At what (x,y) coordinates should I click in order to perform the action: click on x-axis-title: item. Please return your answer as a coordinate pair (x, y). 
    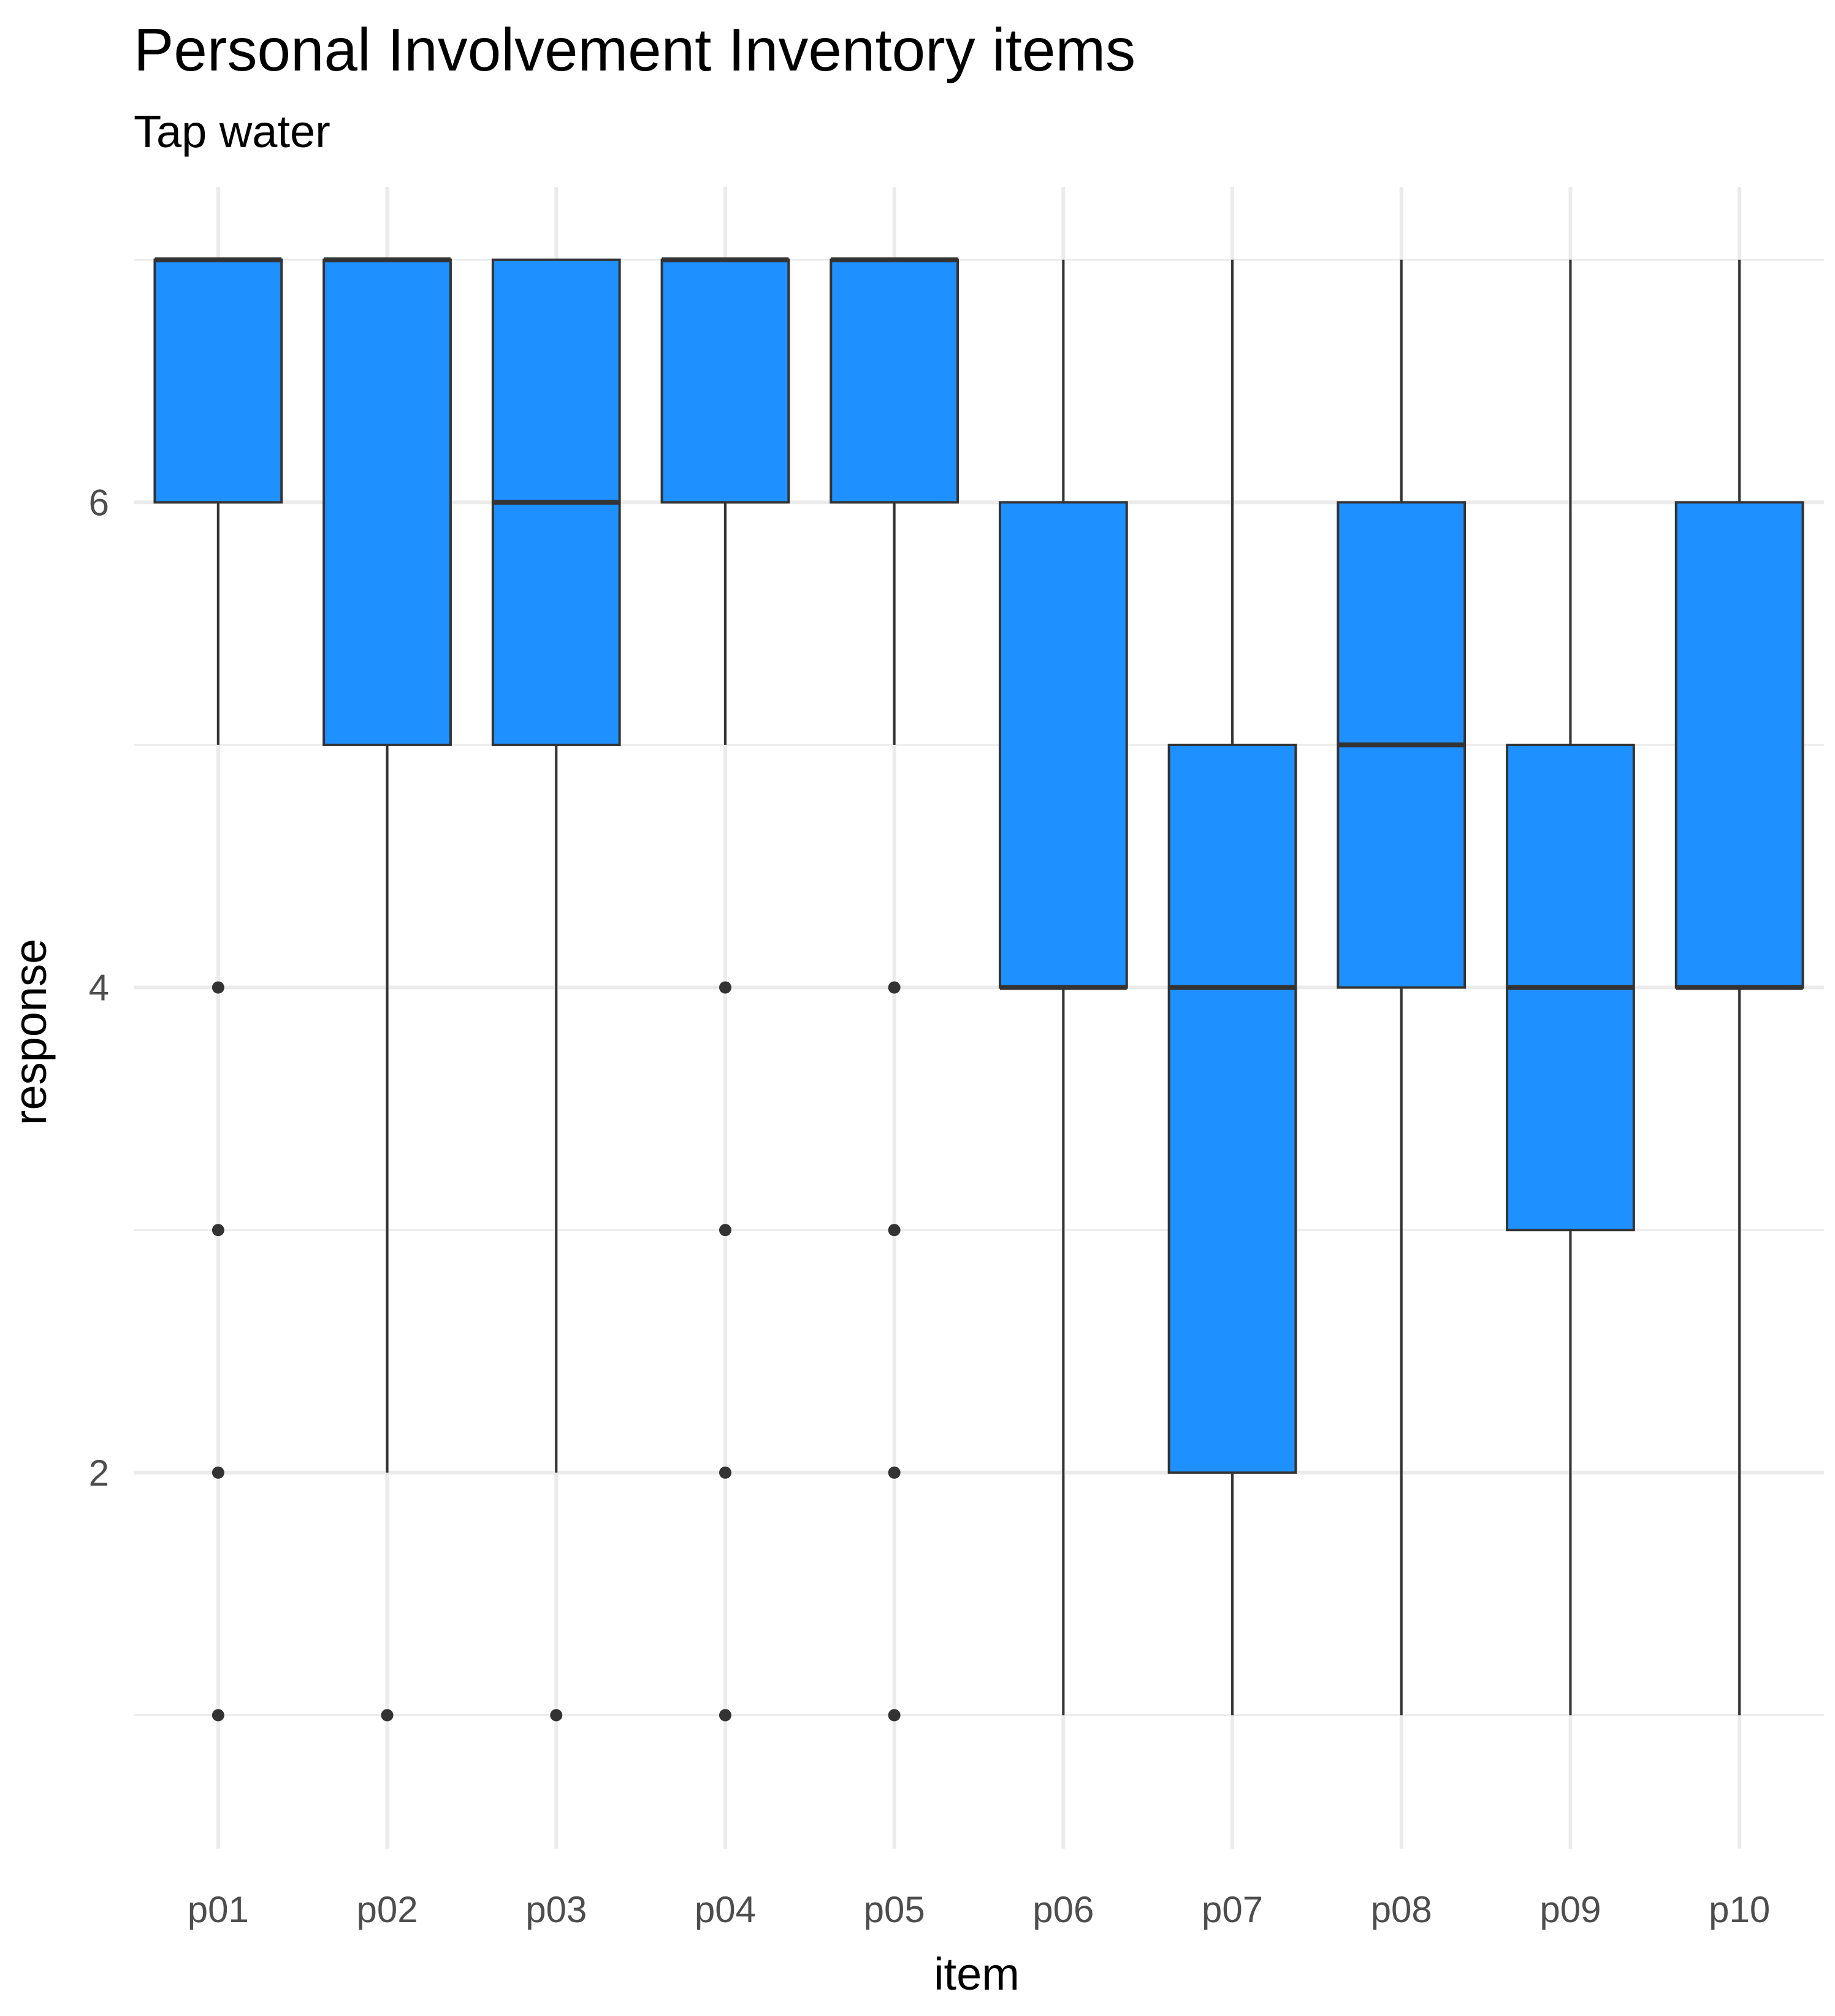
    Looking at the image, I should click on (977, 1974).